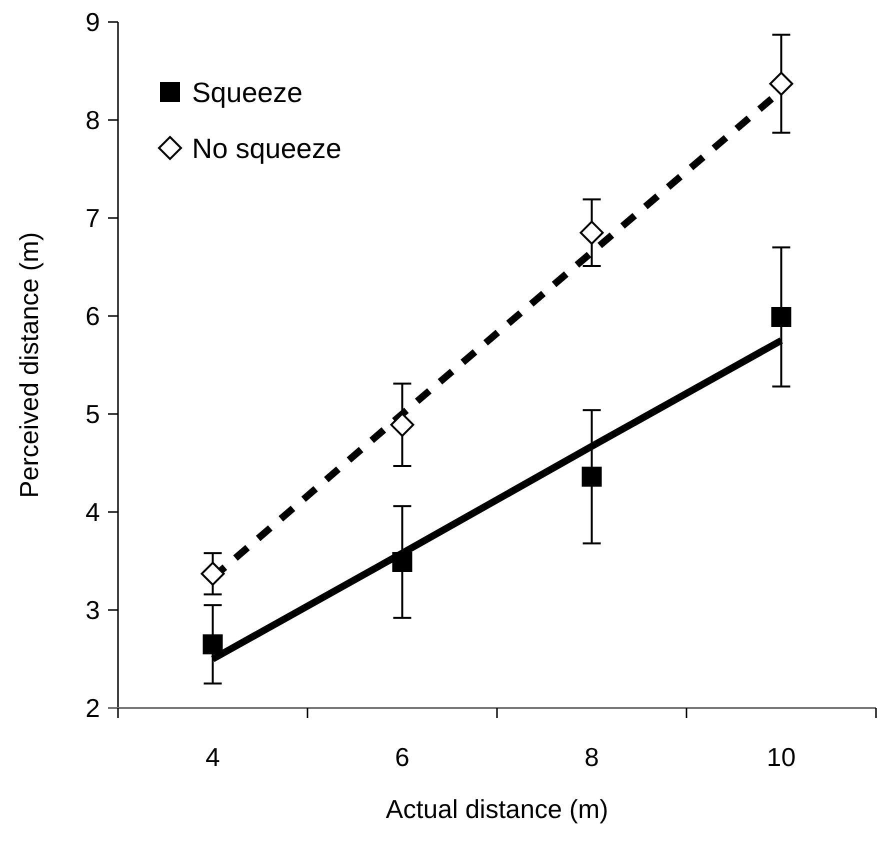 The height and width of the screenshot is (841, 890). I want to click on x-tick-label: 8, so click(591, 757).